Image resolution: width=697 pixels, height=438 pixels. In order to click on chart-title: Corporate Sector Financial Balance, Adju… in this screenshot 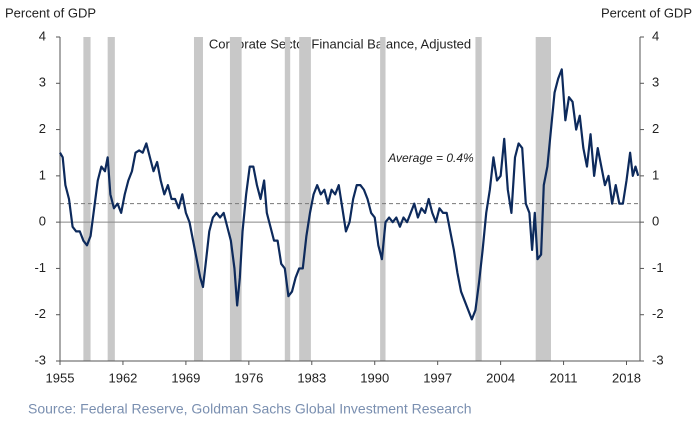, I will do `click(340, 43)`.